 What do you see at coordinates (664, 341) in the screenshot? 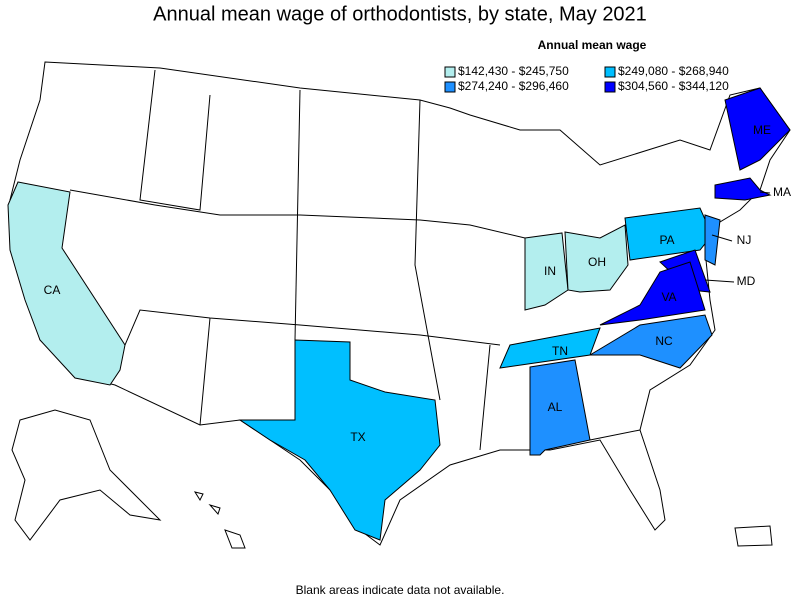
I see `state-label: NC` at bounding box center [664, 341].